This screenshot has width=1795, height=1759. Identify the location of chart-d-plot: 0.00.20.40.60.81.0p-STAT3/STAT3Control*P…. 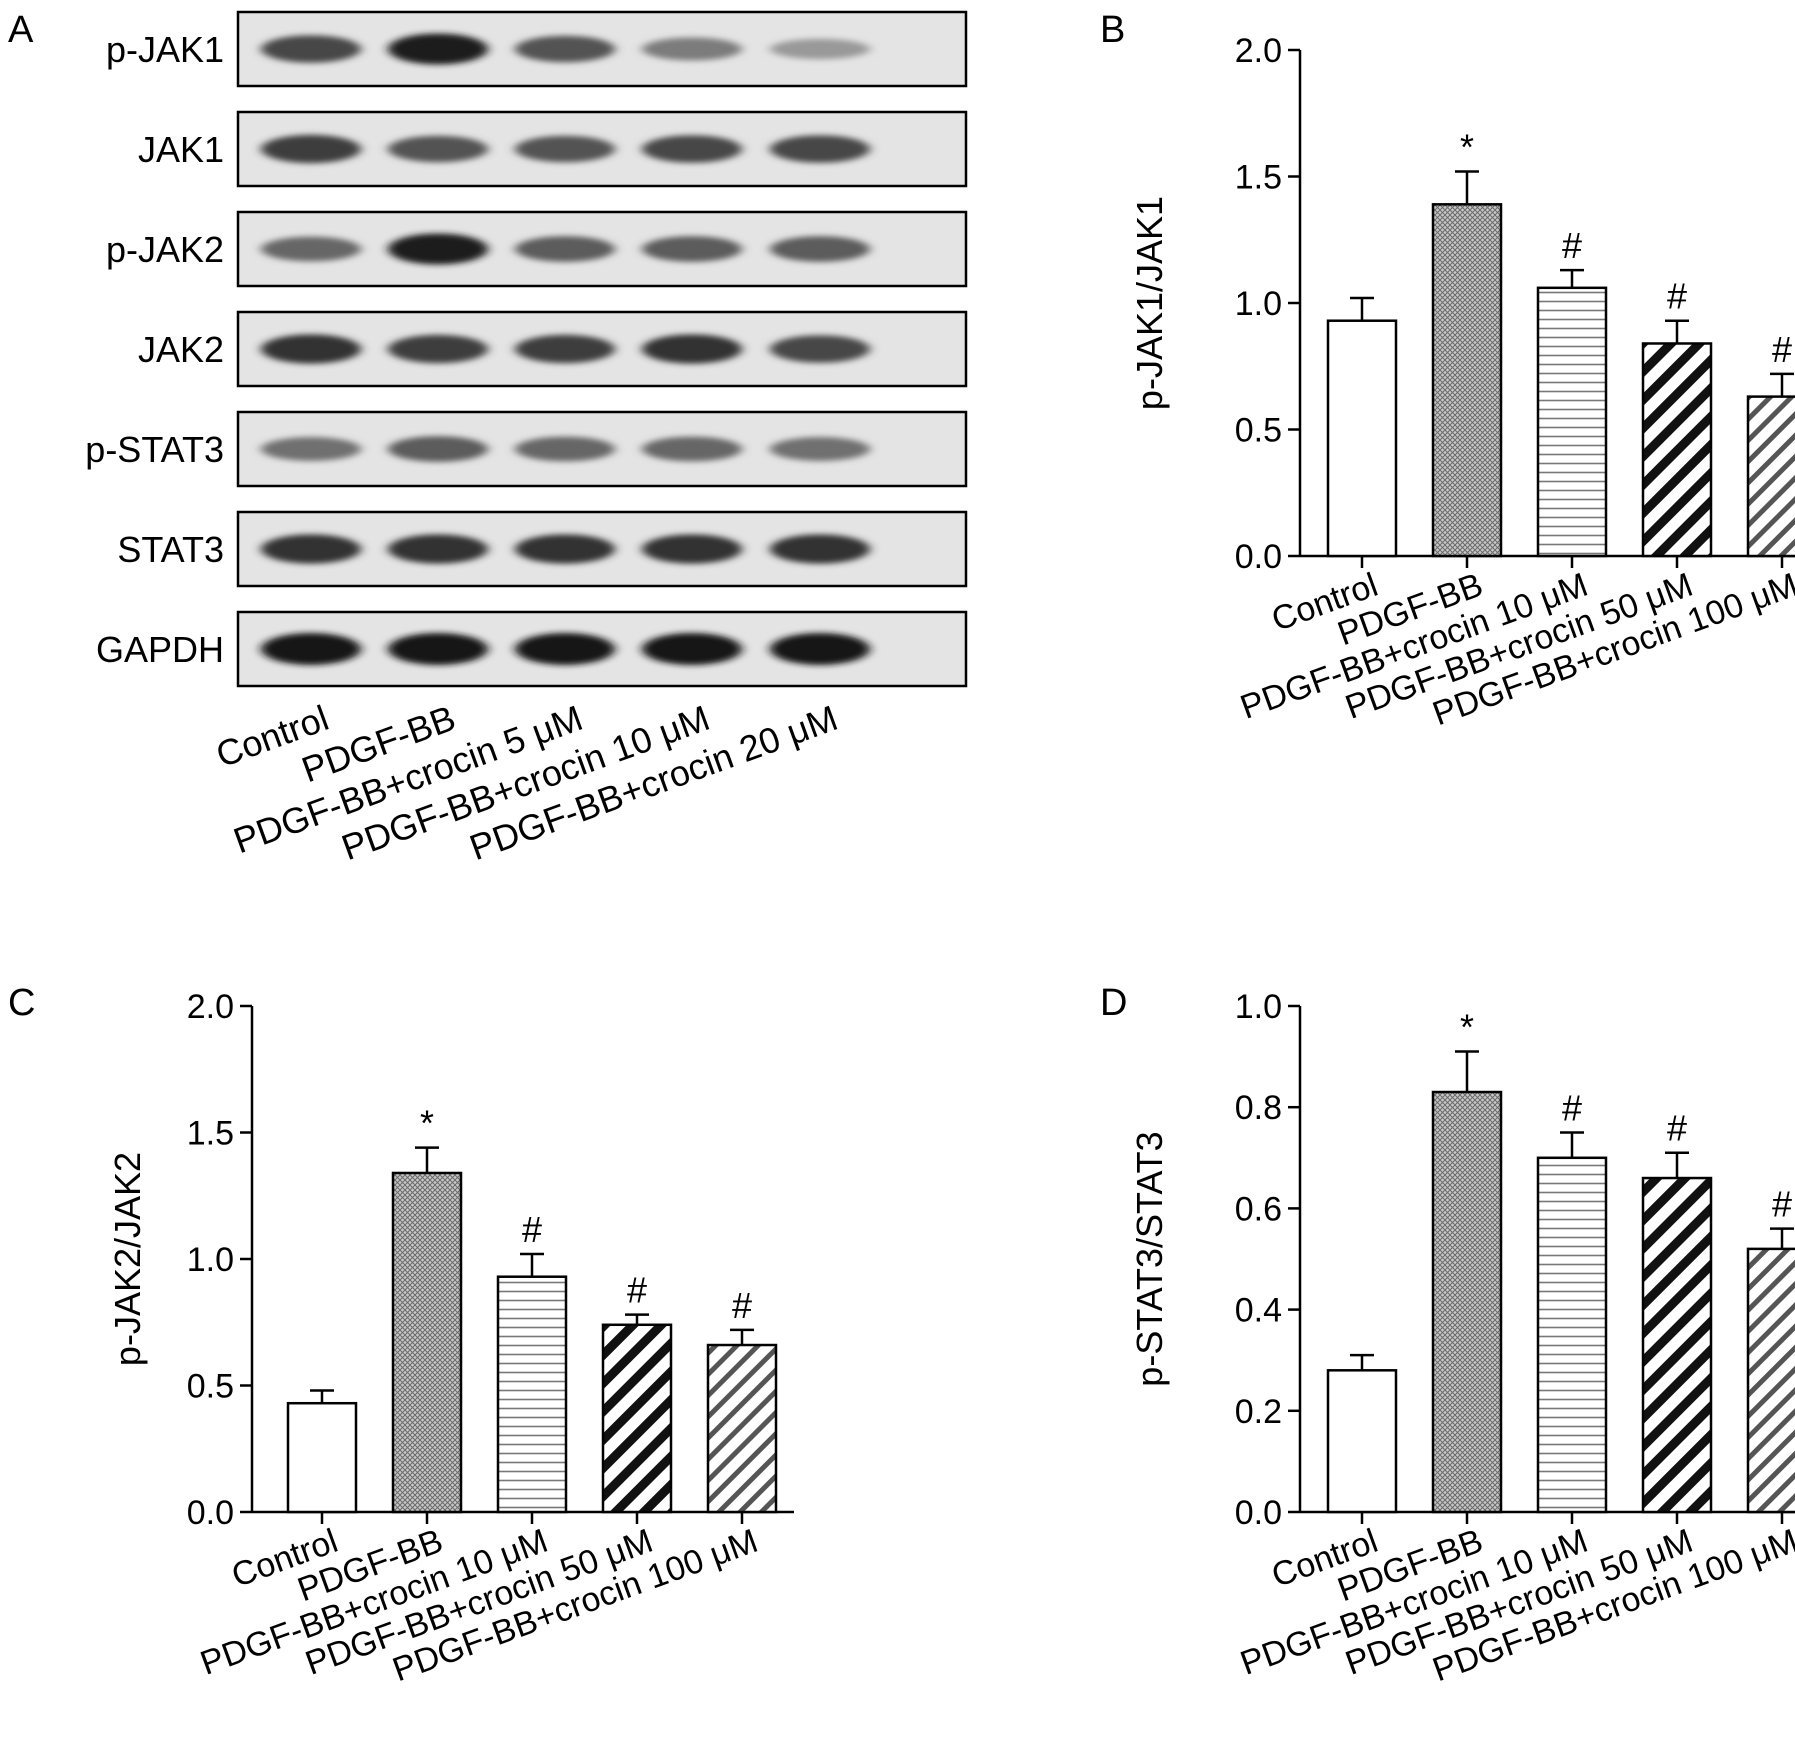
(1462, 1338).